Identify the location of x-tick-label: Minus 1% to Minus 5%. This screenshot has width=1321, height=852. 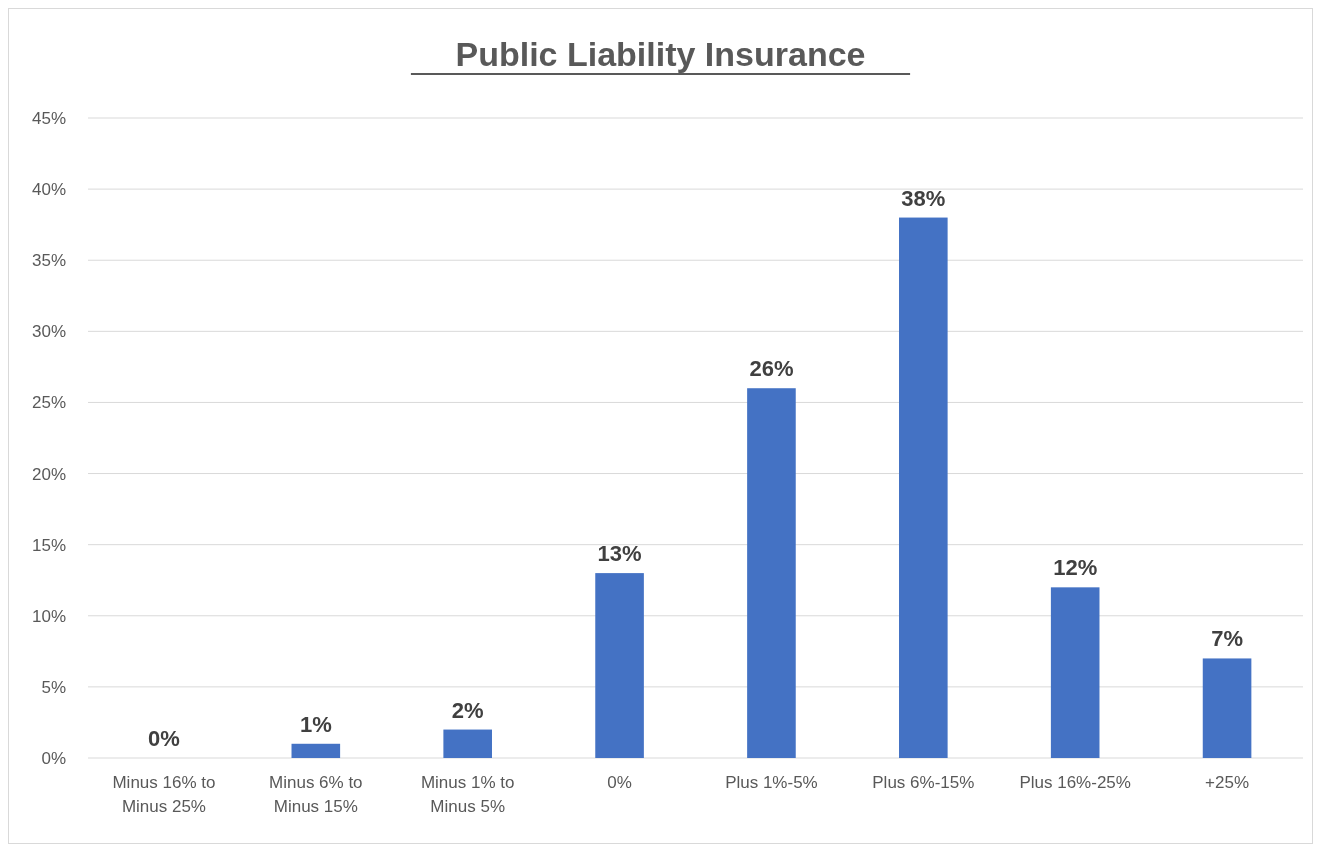
(467, 794).